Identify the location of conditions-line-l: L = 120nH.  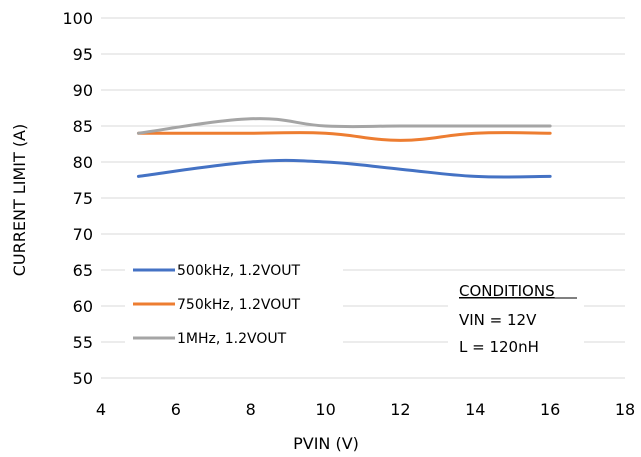
(499, 347).